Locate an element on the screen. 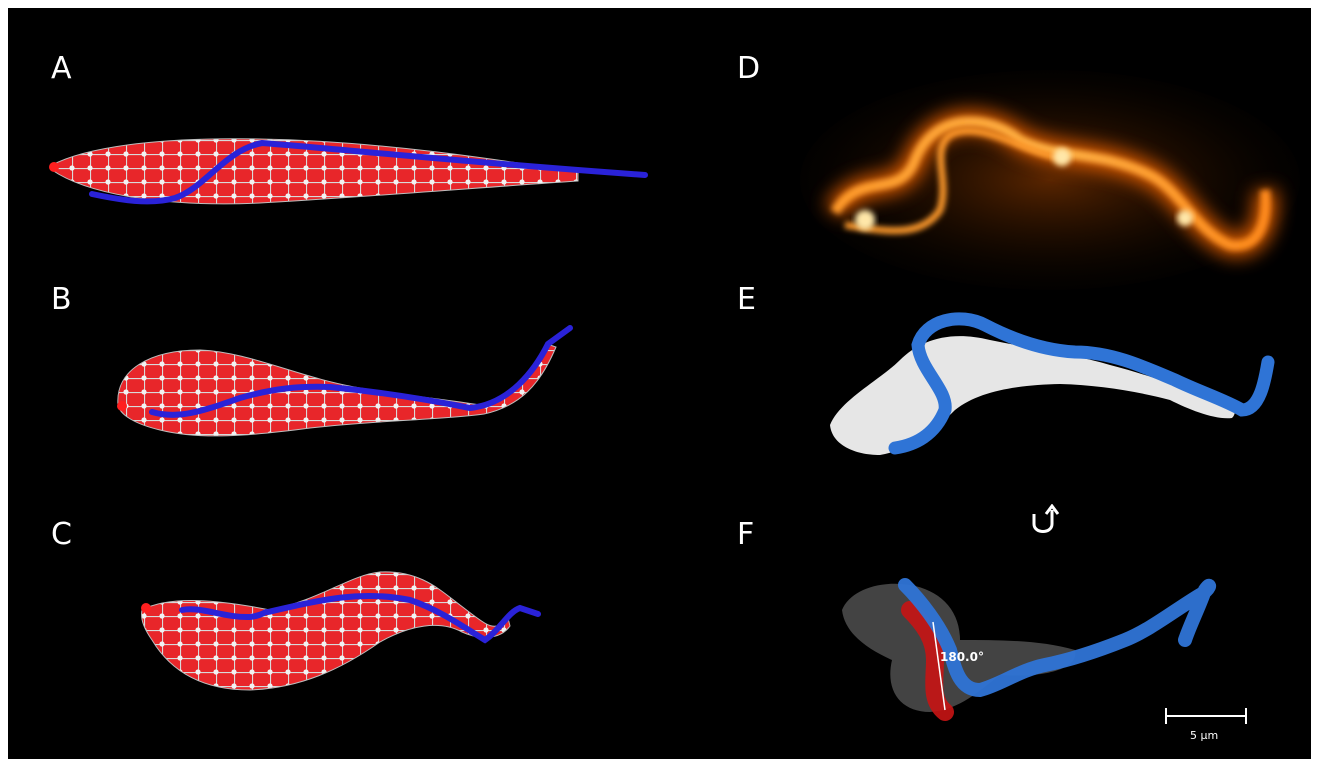 Image resolution: width=1319 pixels, height=767 pixels. panel-a-model is located at coordinates (348, 171).